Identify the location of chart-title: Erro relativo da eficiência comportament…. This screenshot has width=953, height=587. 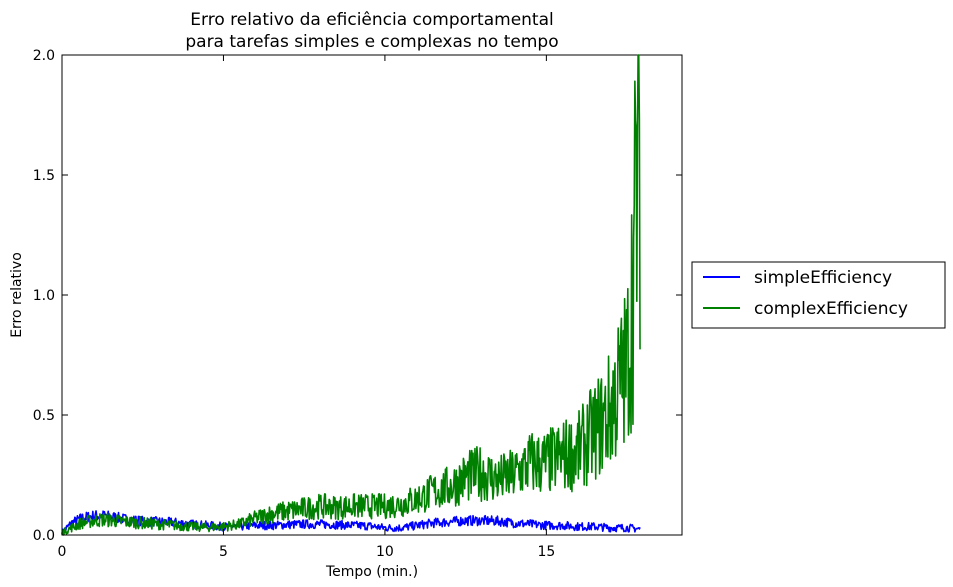
(371, 31).